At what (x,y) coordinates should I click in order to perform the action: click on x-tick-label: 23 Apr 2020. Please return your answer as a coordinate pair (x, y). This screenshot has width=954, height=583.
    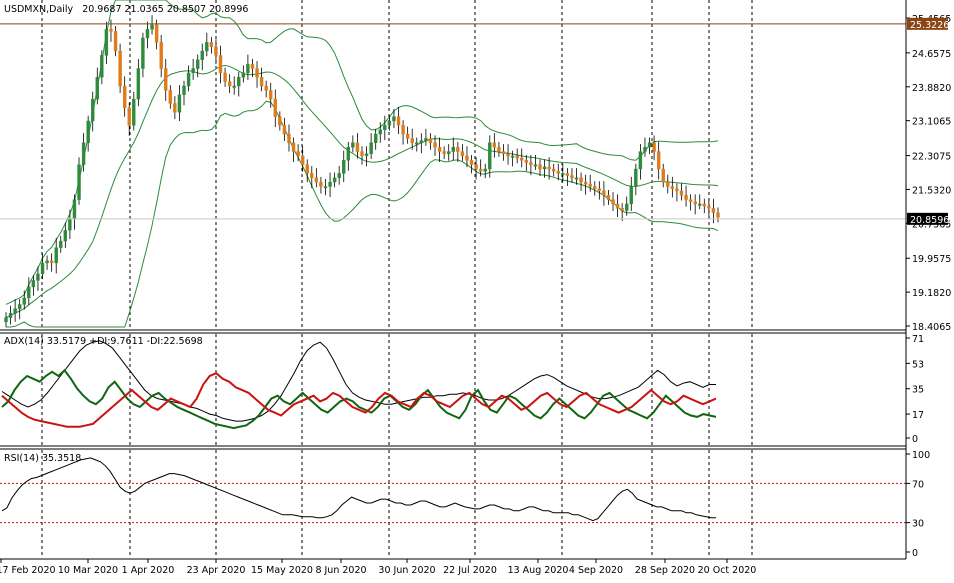
    Looking at the image, I should click on (216, 570).